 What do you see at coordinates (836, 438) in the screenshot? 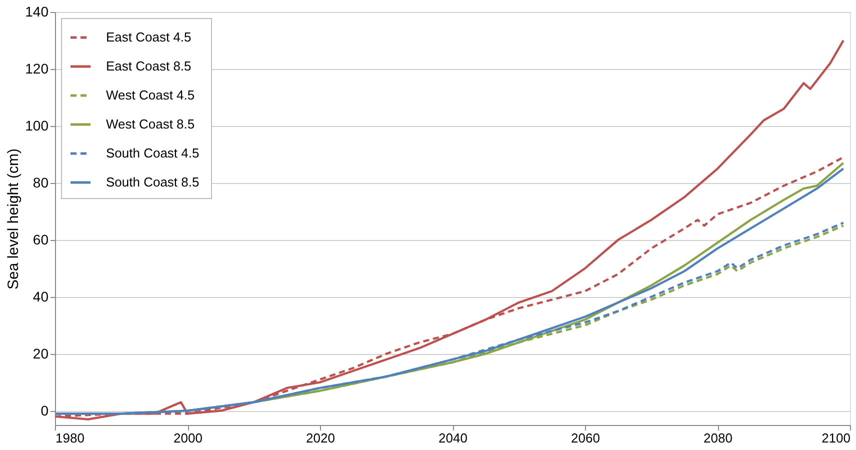
I see `x-tick-label: 2100` at bounding box center [836, 438].